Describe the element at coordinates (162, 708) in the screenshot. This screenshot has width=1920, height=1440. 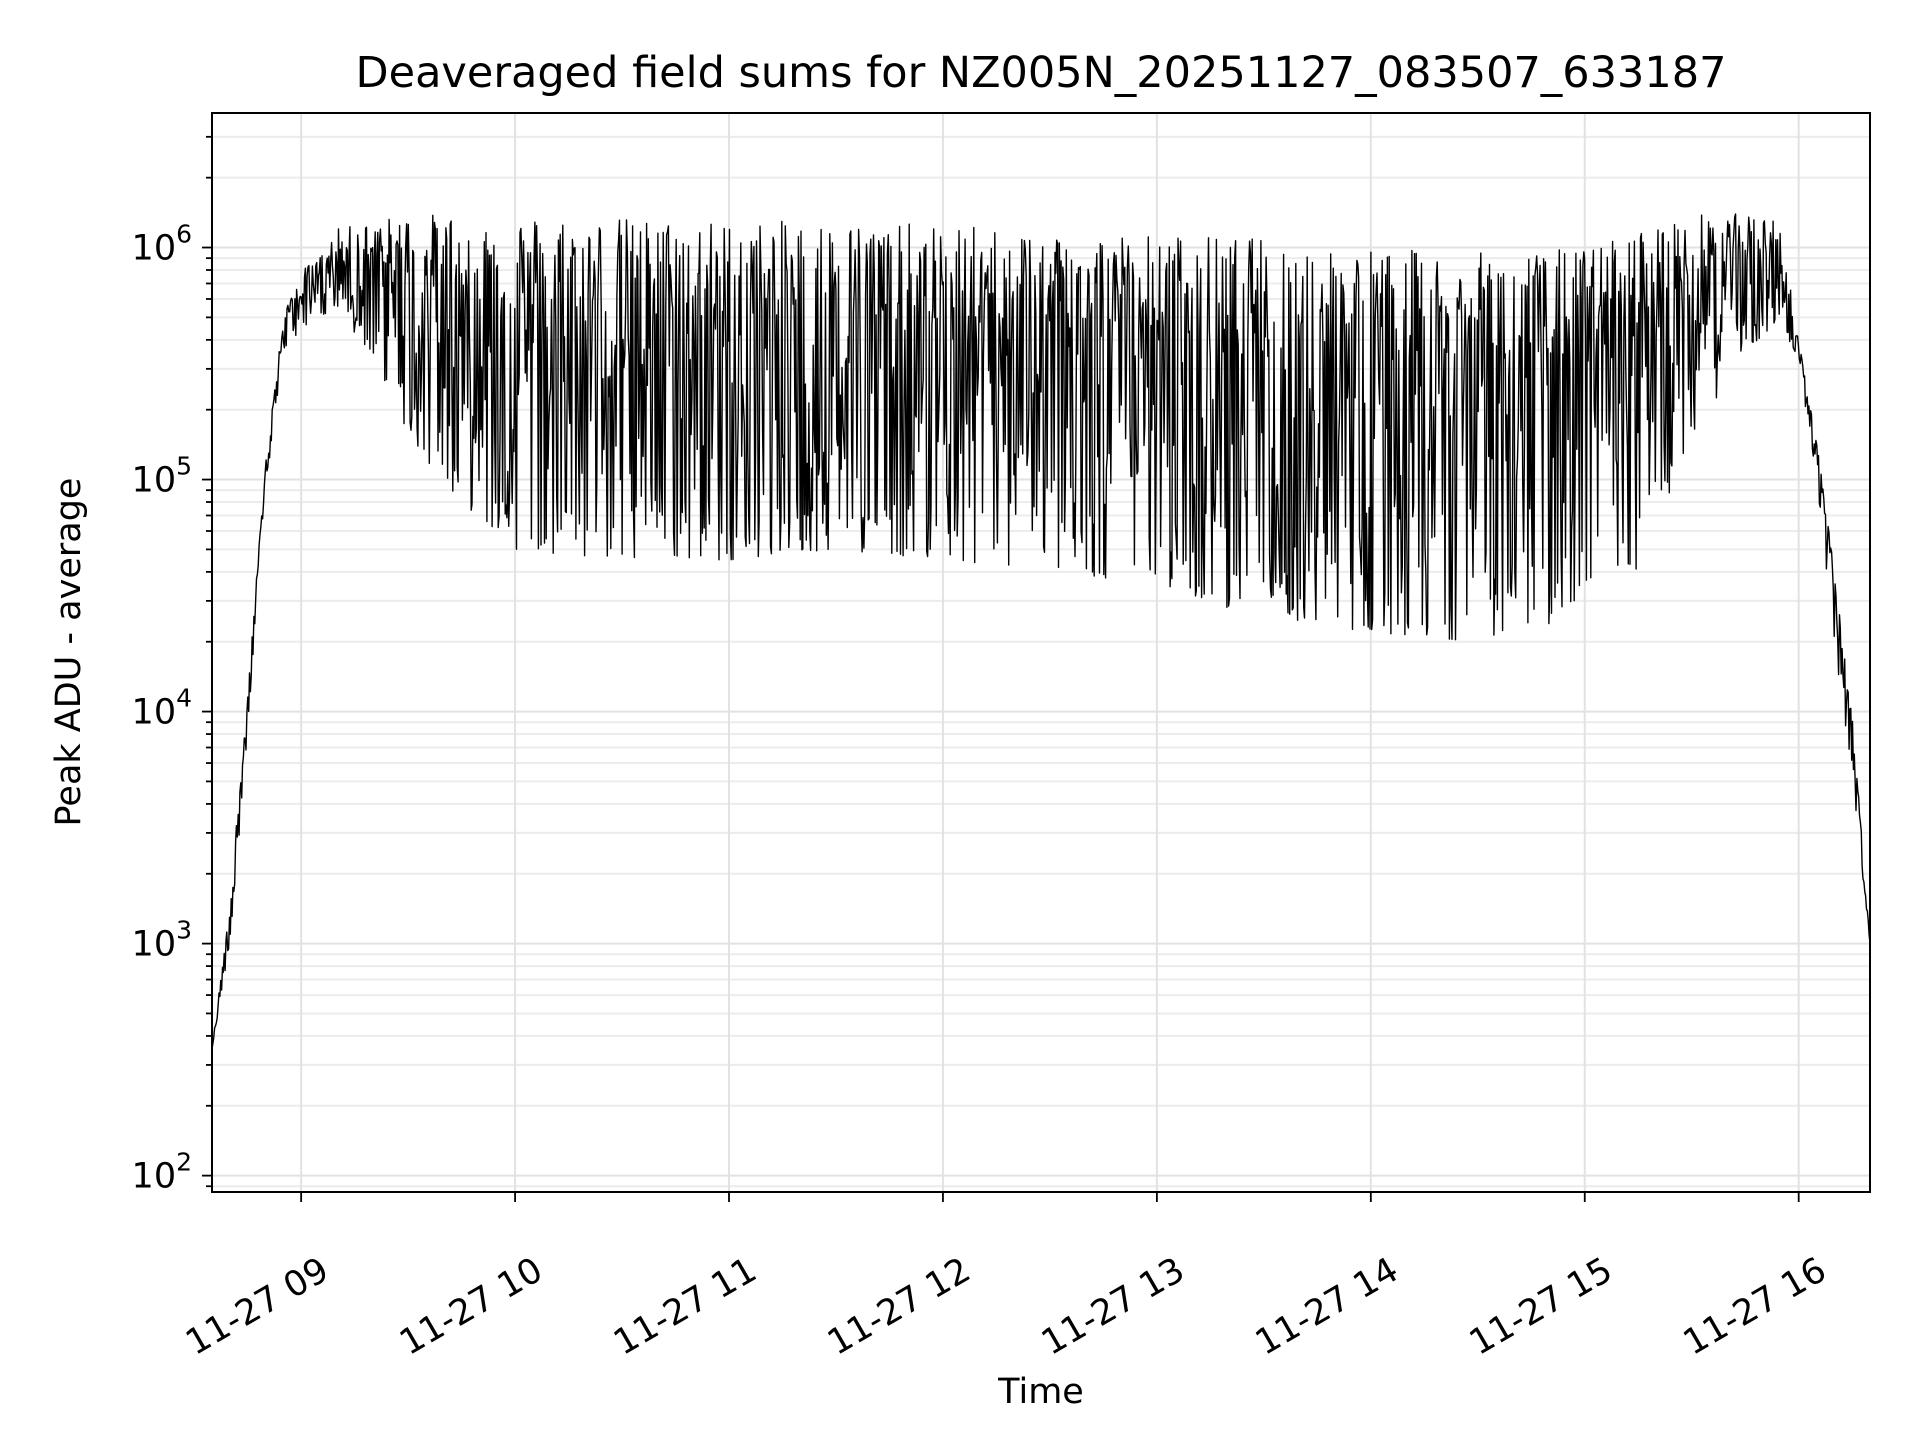
I see `y-tick-label: 10⁴` at that location.